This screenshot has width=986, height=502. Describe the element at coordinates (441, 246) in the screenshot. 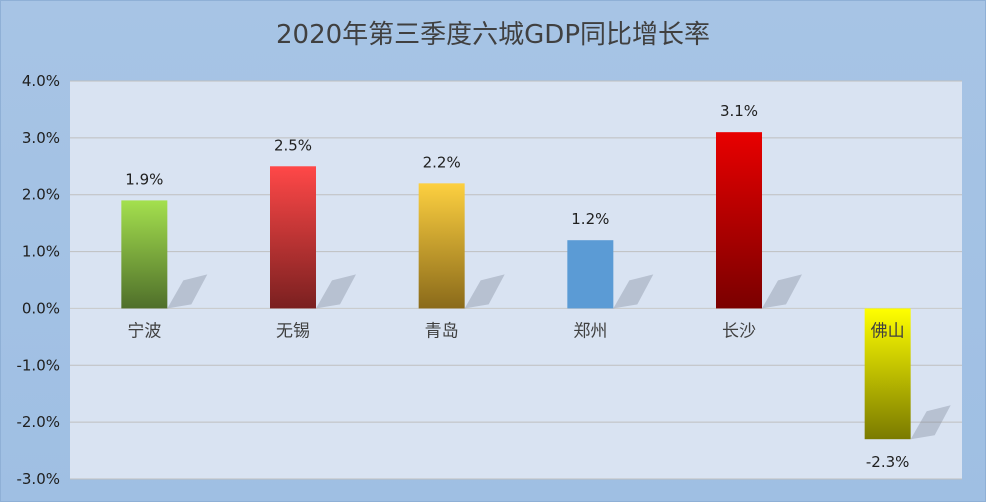

I see `bar-青岛` at that location.